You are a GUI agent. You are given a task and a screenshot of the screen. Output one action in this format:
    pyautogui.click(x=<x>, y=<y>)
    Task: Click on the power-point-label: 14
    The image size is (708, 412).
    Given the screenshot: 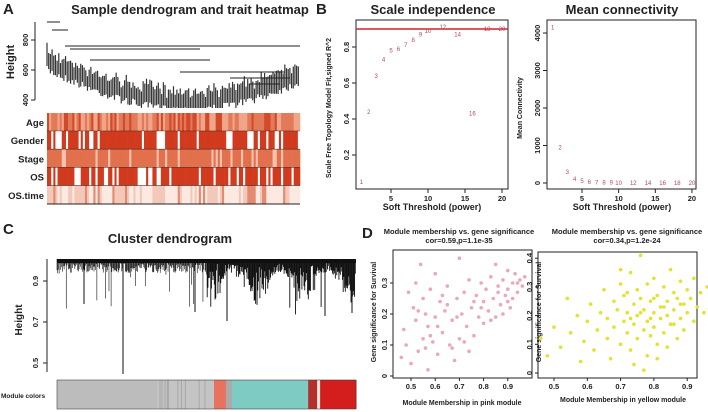 What is the action you would take?
    pyautogui.click(x=648, y=184)
    